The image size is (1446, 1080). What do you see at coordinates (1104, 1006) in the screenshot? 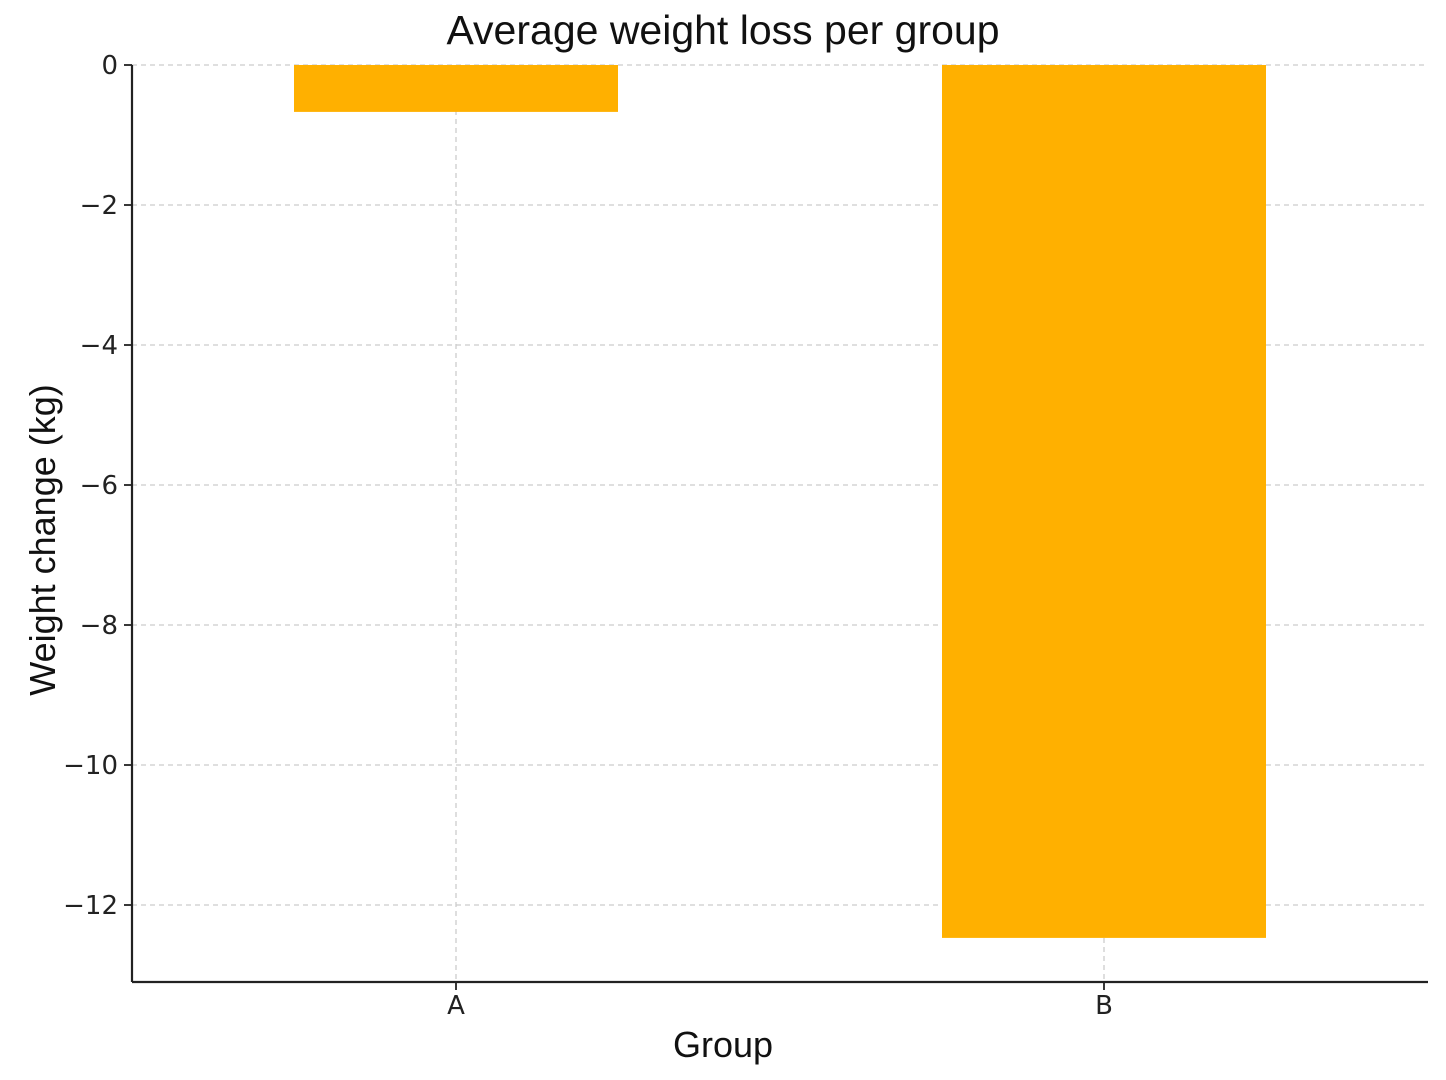
I see `x-tick-label: B` at bounding box center [1104, 1006].